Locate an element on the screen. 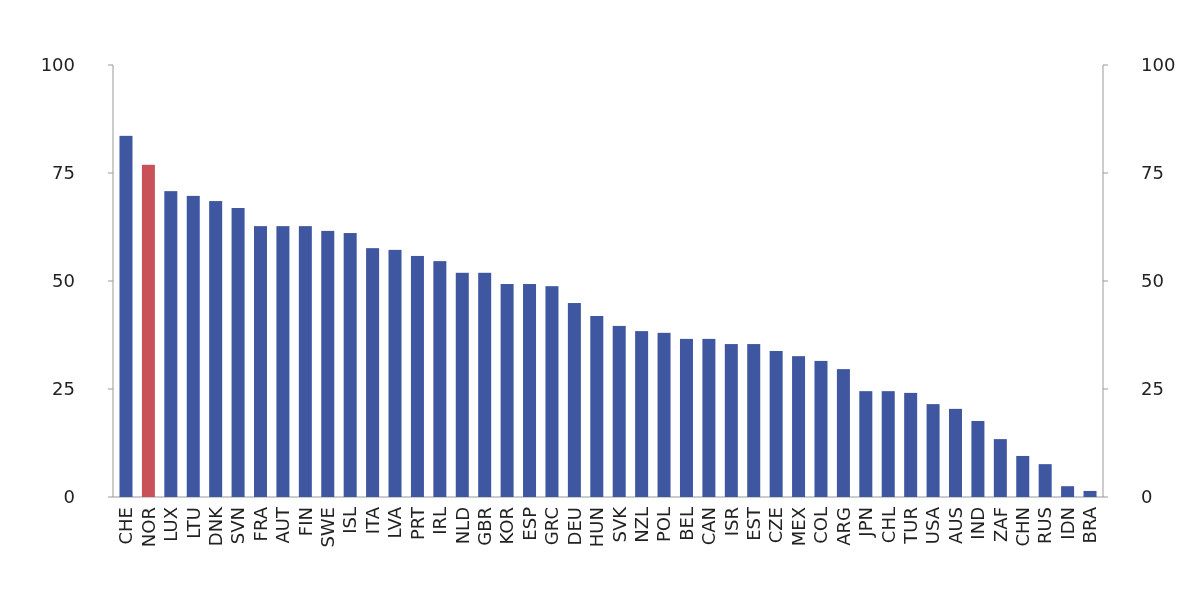 This screenshot has width=1200, height=598. x-tick-label: IND is located at coordinates (978, 523).